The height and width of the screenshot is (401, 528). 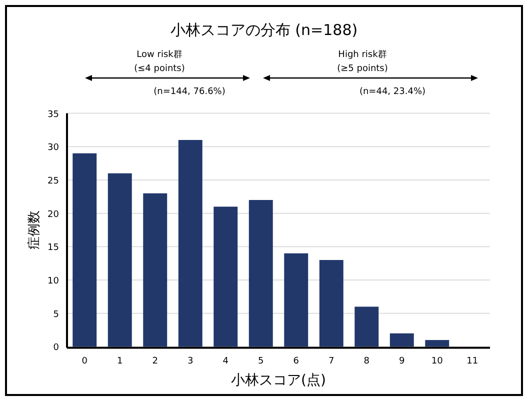 What do you see at coordinates (159, 69) in the screenshot?
I see `text: (≤4 points)` at bounding box center [159, 69].